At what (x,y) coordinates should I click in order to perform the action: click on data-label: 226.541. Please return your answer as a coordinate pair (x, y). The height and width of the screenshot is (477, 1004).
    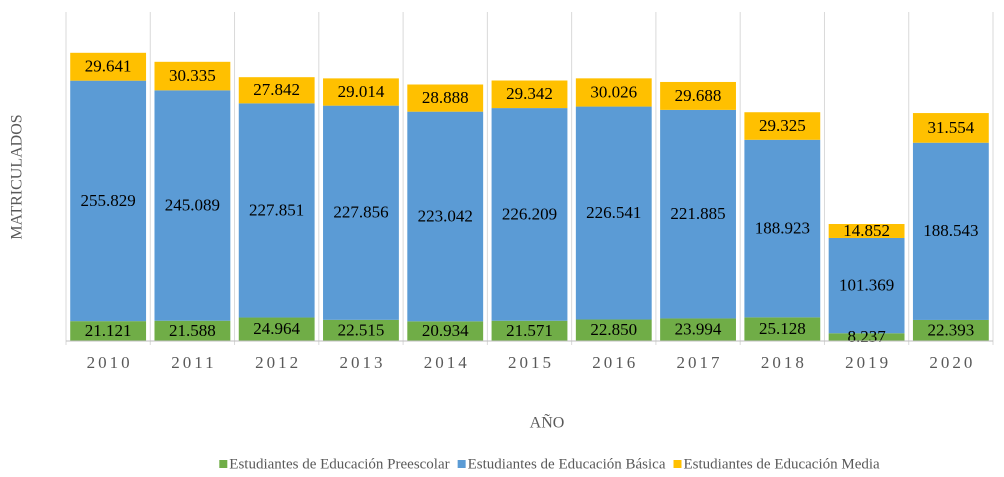
    Looking at the image, I should click on (613, 212).